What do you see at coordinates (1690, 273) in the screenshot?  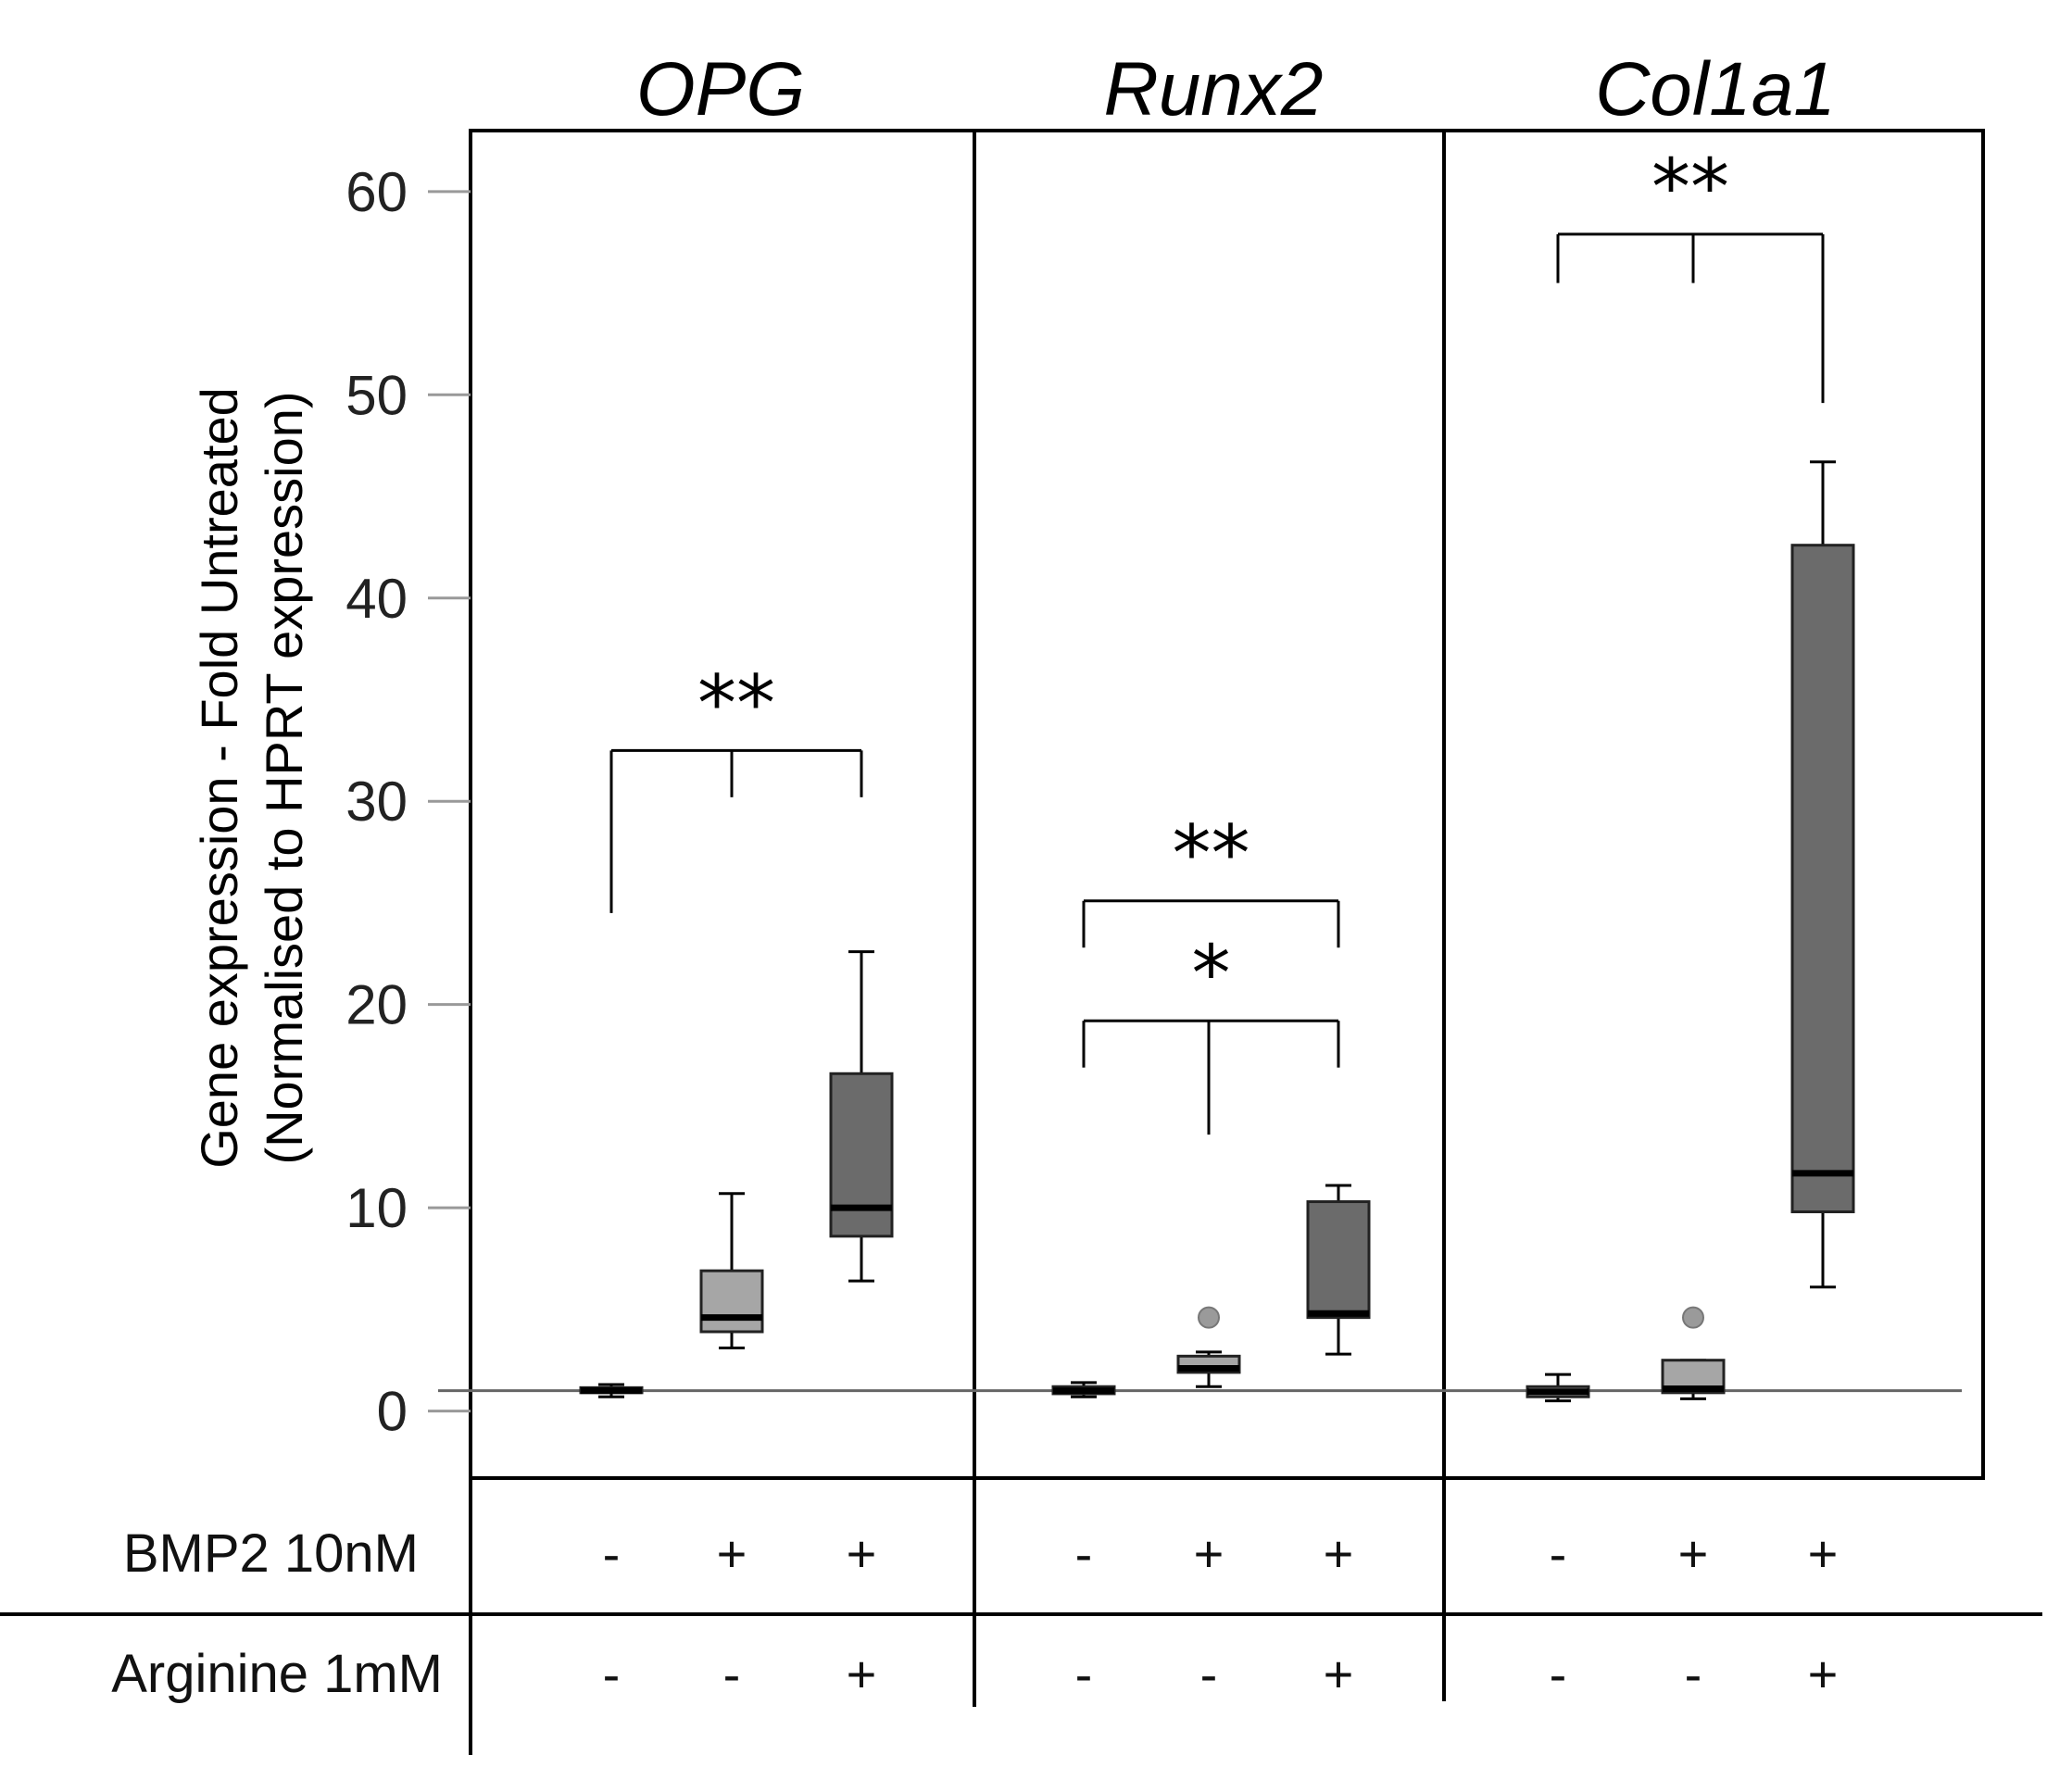 I see `significance-bracket-col1a1-0: **` at bounding box center [1690, 273].